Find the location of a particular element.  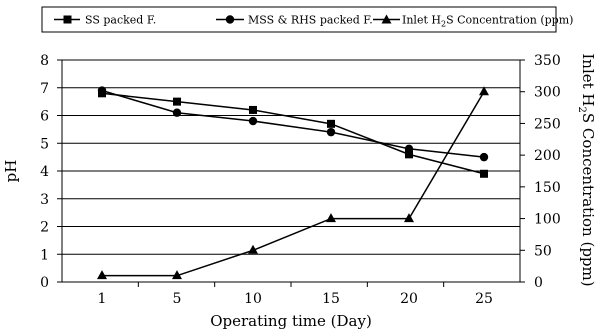

legend-circle-marker is located at coordinates (230, 19).